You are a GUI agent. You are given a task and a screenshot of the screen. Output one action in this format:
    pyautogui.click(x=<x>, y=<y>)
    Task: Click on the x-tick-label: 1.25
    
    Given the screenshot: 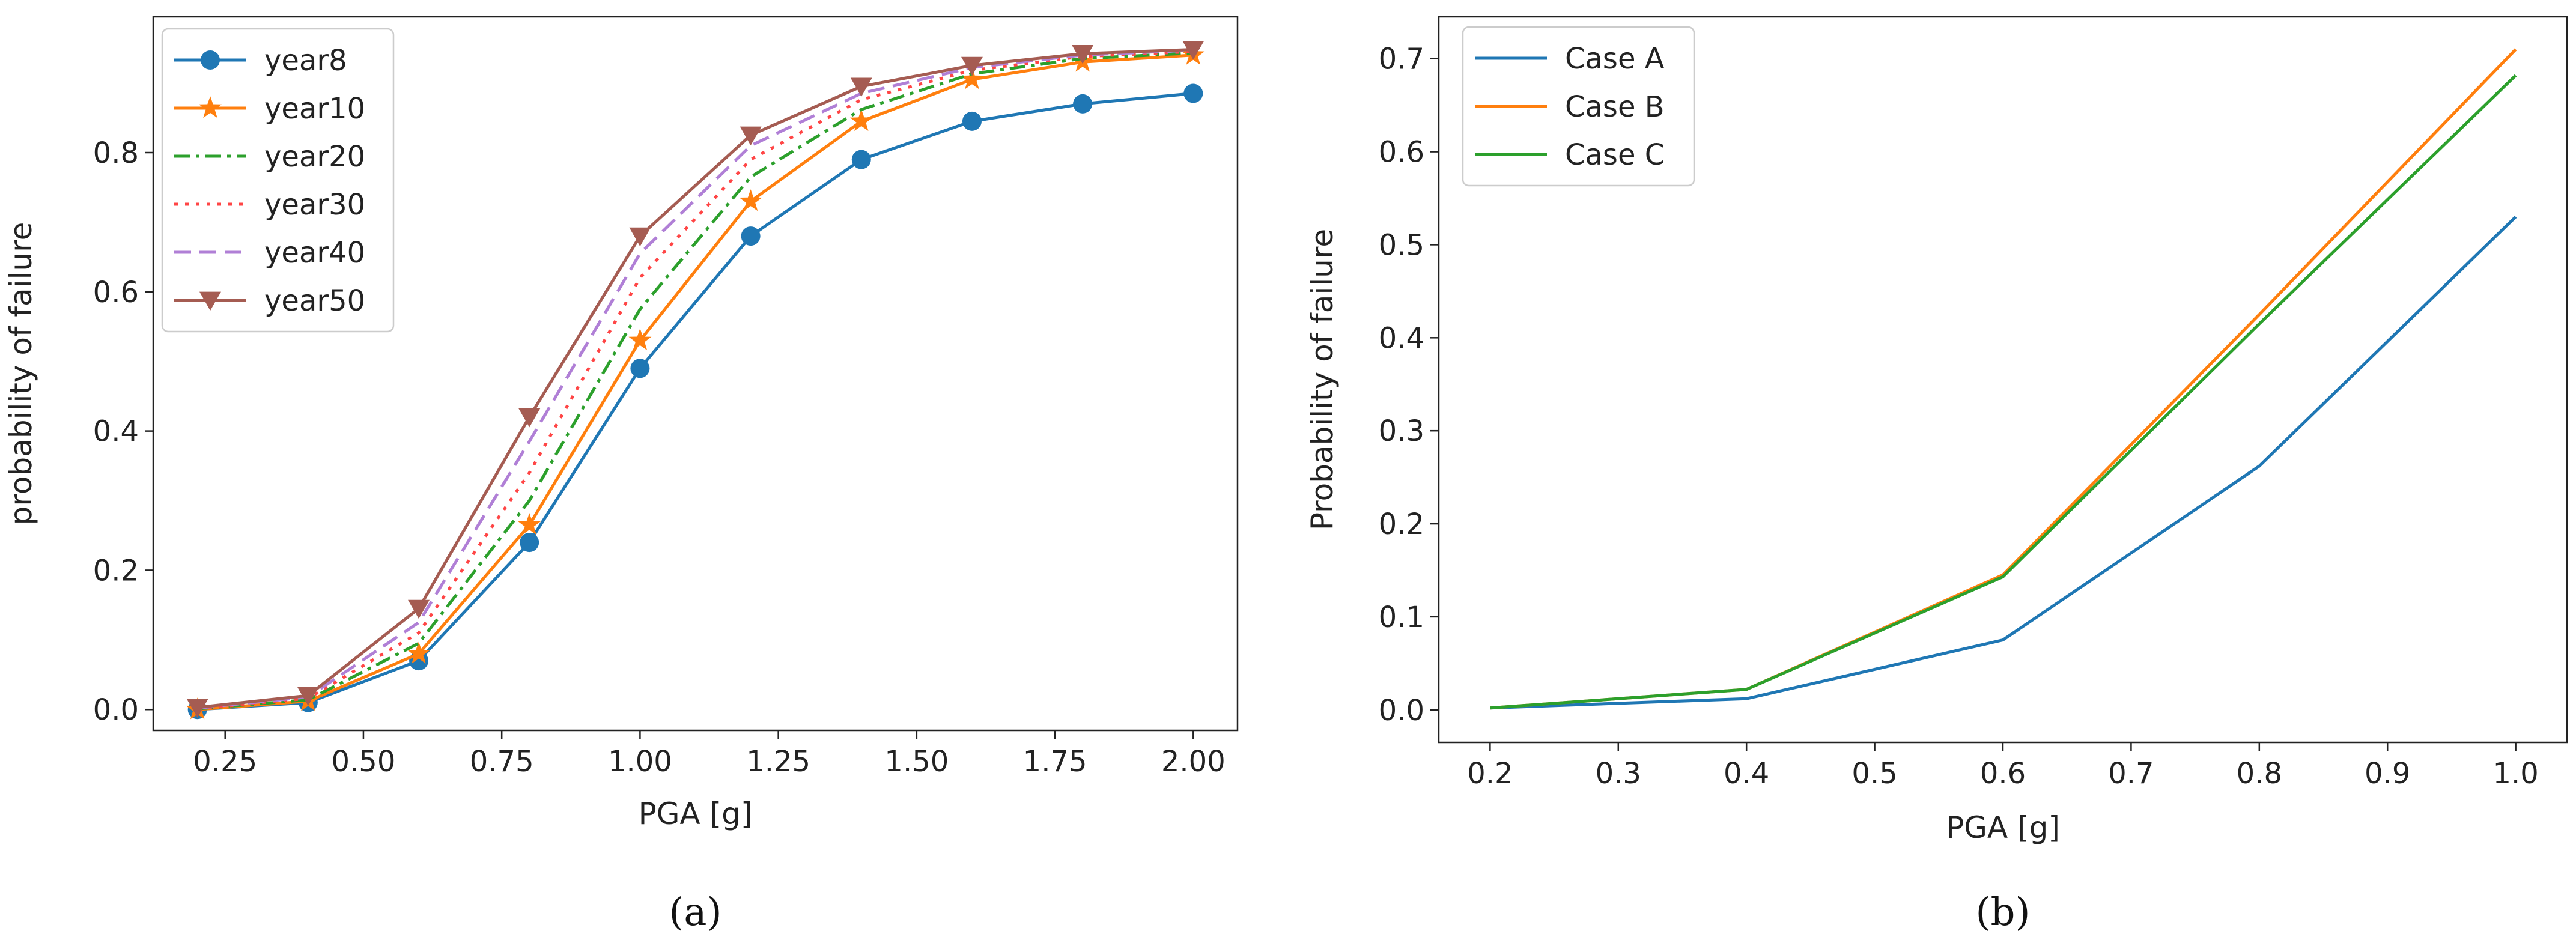 What is the action you would take?
    pyautogui.click(x=778, y=762)
    